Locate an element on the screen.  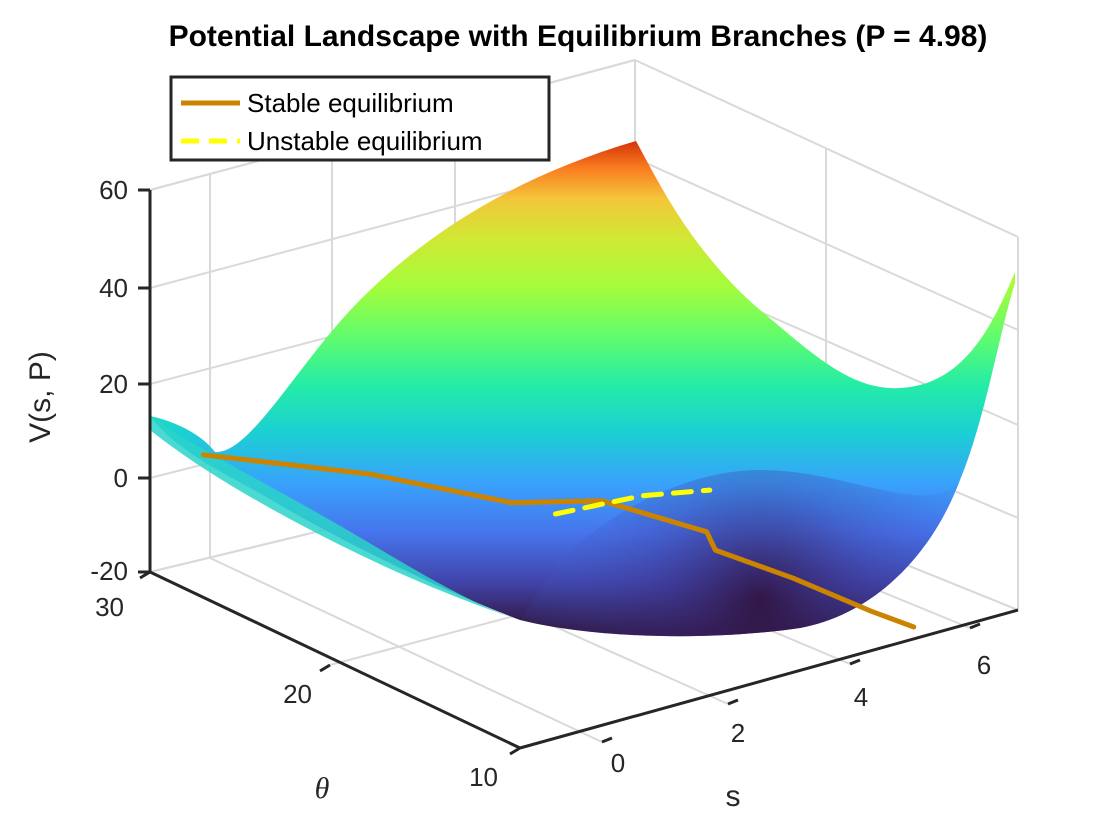
z-tick-label: 40 is located at coordinates (113, 288).